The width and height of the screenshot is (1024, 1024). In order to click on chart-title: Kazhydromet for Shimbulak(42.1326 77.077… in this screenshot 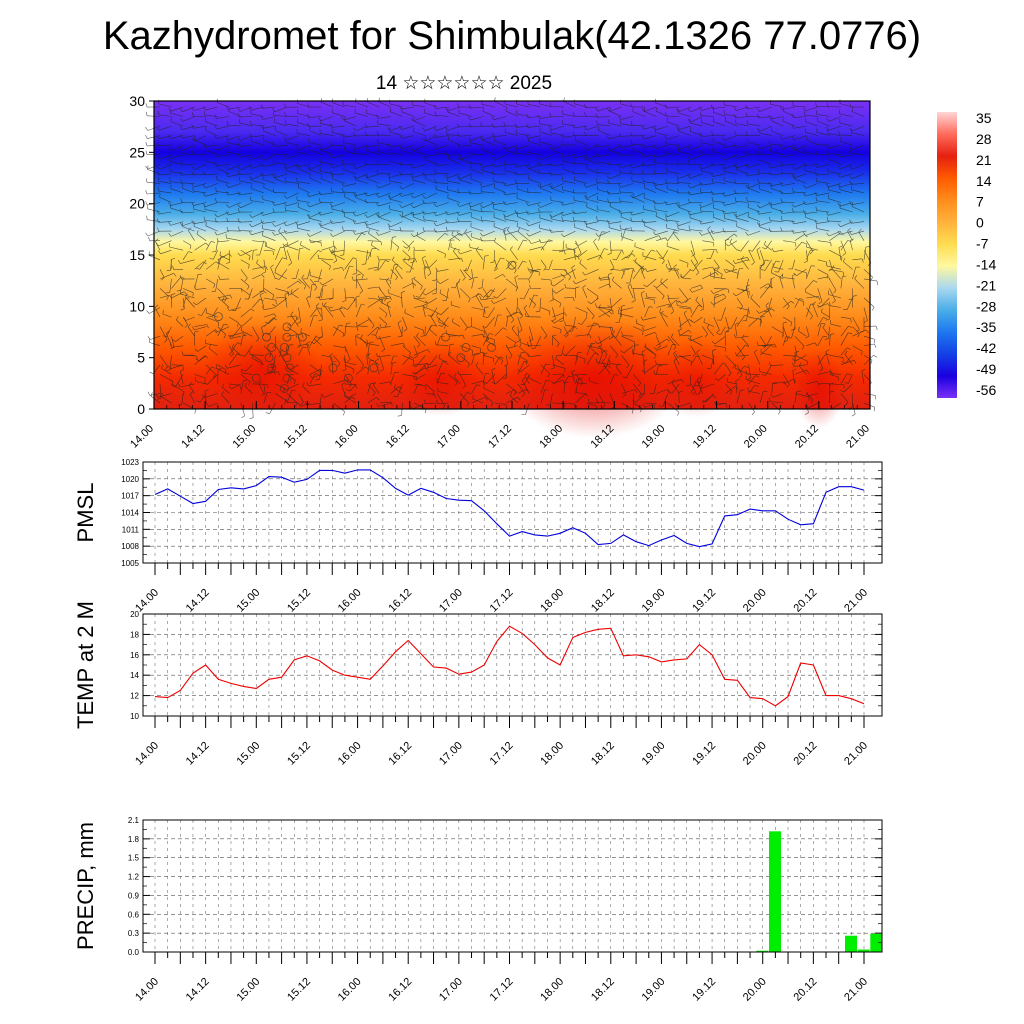, I will do `click(512, 36)`.